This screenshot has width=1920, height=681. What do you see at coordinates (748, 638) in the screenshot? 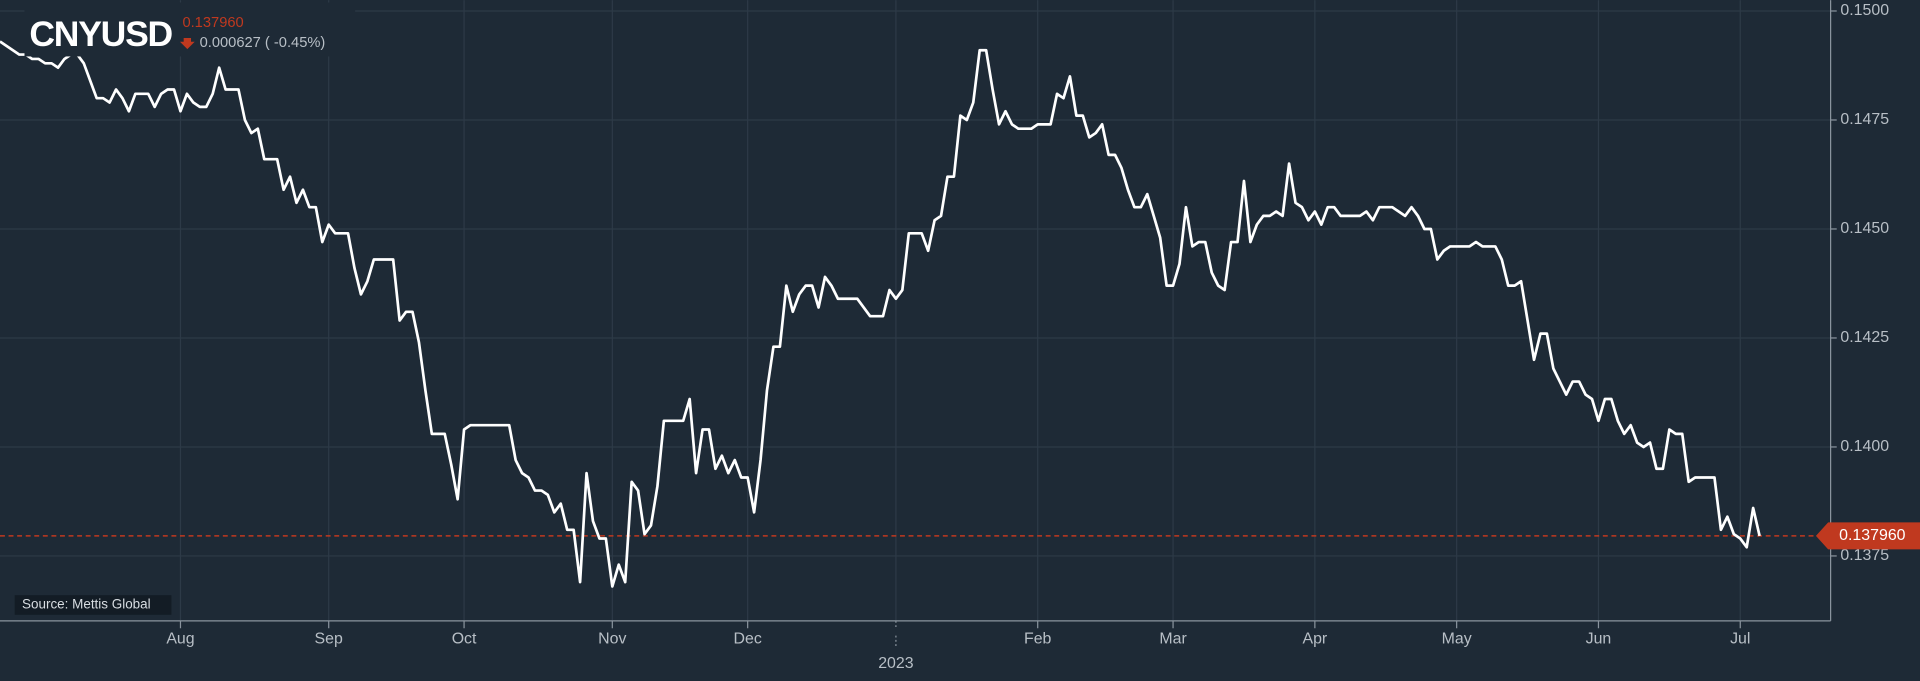
I see `x-tick-label: Dec` at bounding box center [748, 638].